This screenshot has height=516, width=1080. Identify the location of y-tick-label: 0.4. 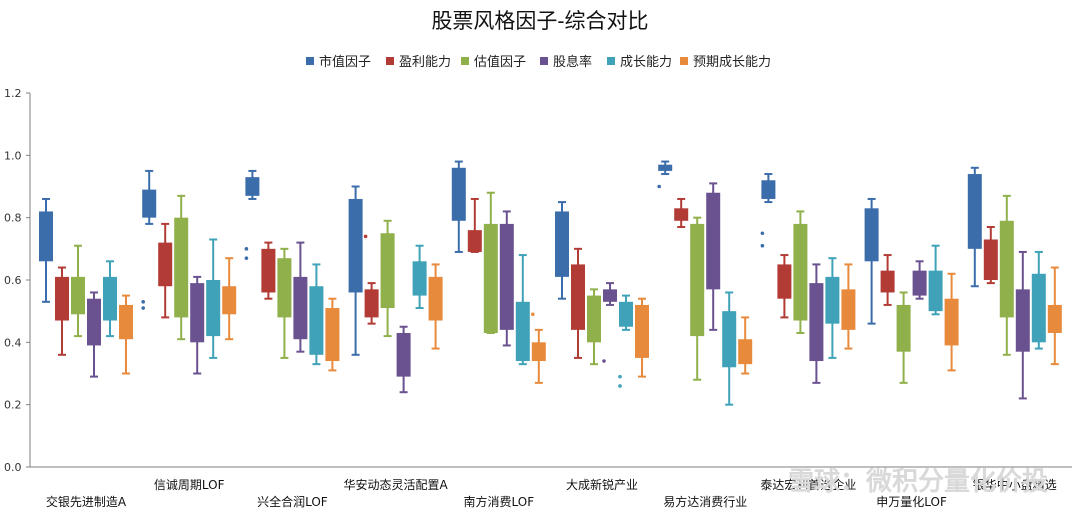
(13, 342).